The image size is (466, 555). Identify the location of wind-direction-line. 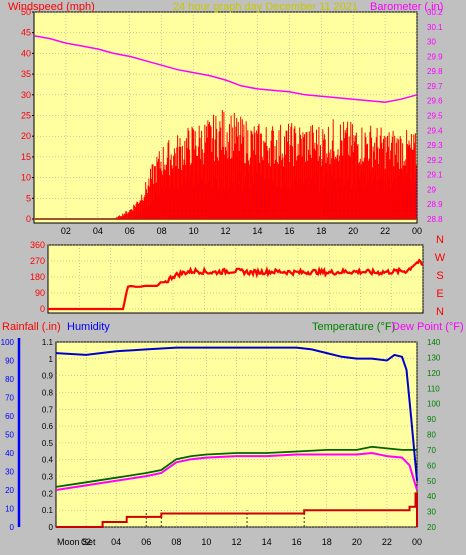
(236, 284).